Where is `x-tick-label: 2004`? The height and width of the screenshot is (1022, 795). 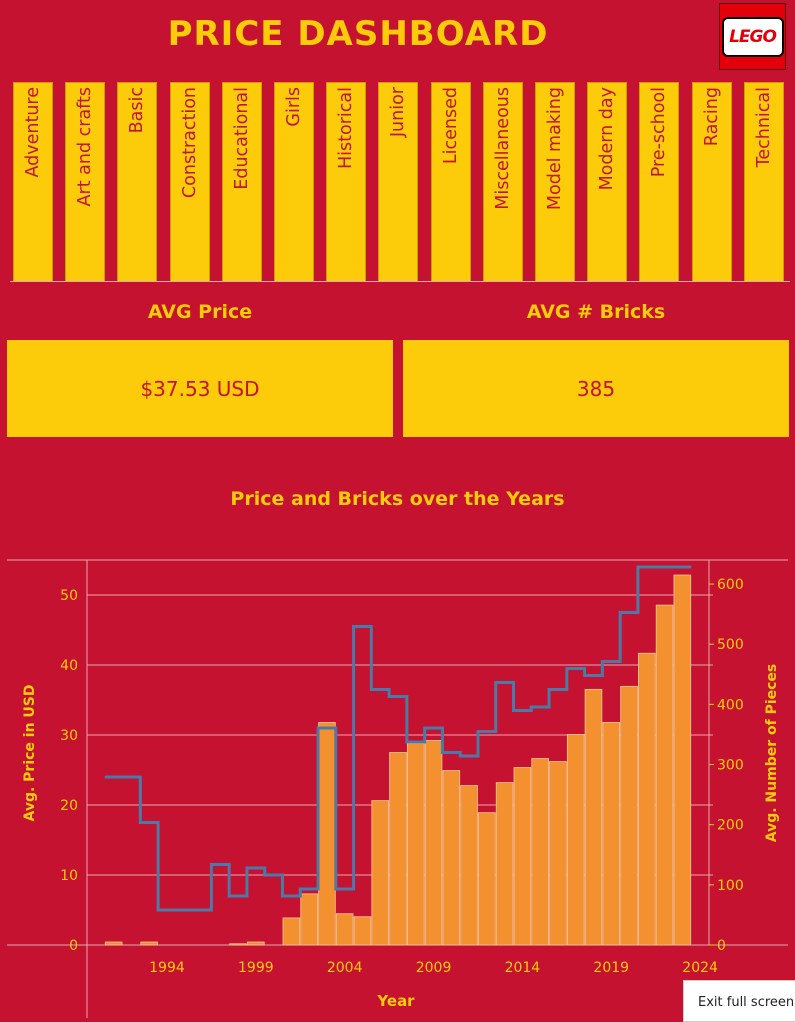
x-tick-label: 2004 is located at coordinates (345, 968).